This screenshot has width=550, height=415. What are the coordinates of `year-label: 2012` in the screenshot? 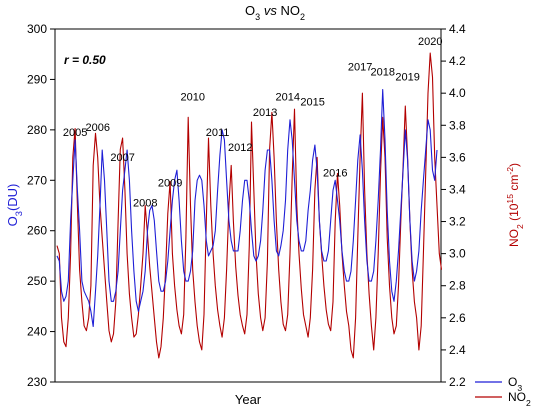 It's located at (240, 148).